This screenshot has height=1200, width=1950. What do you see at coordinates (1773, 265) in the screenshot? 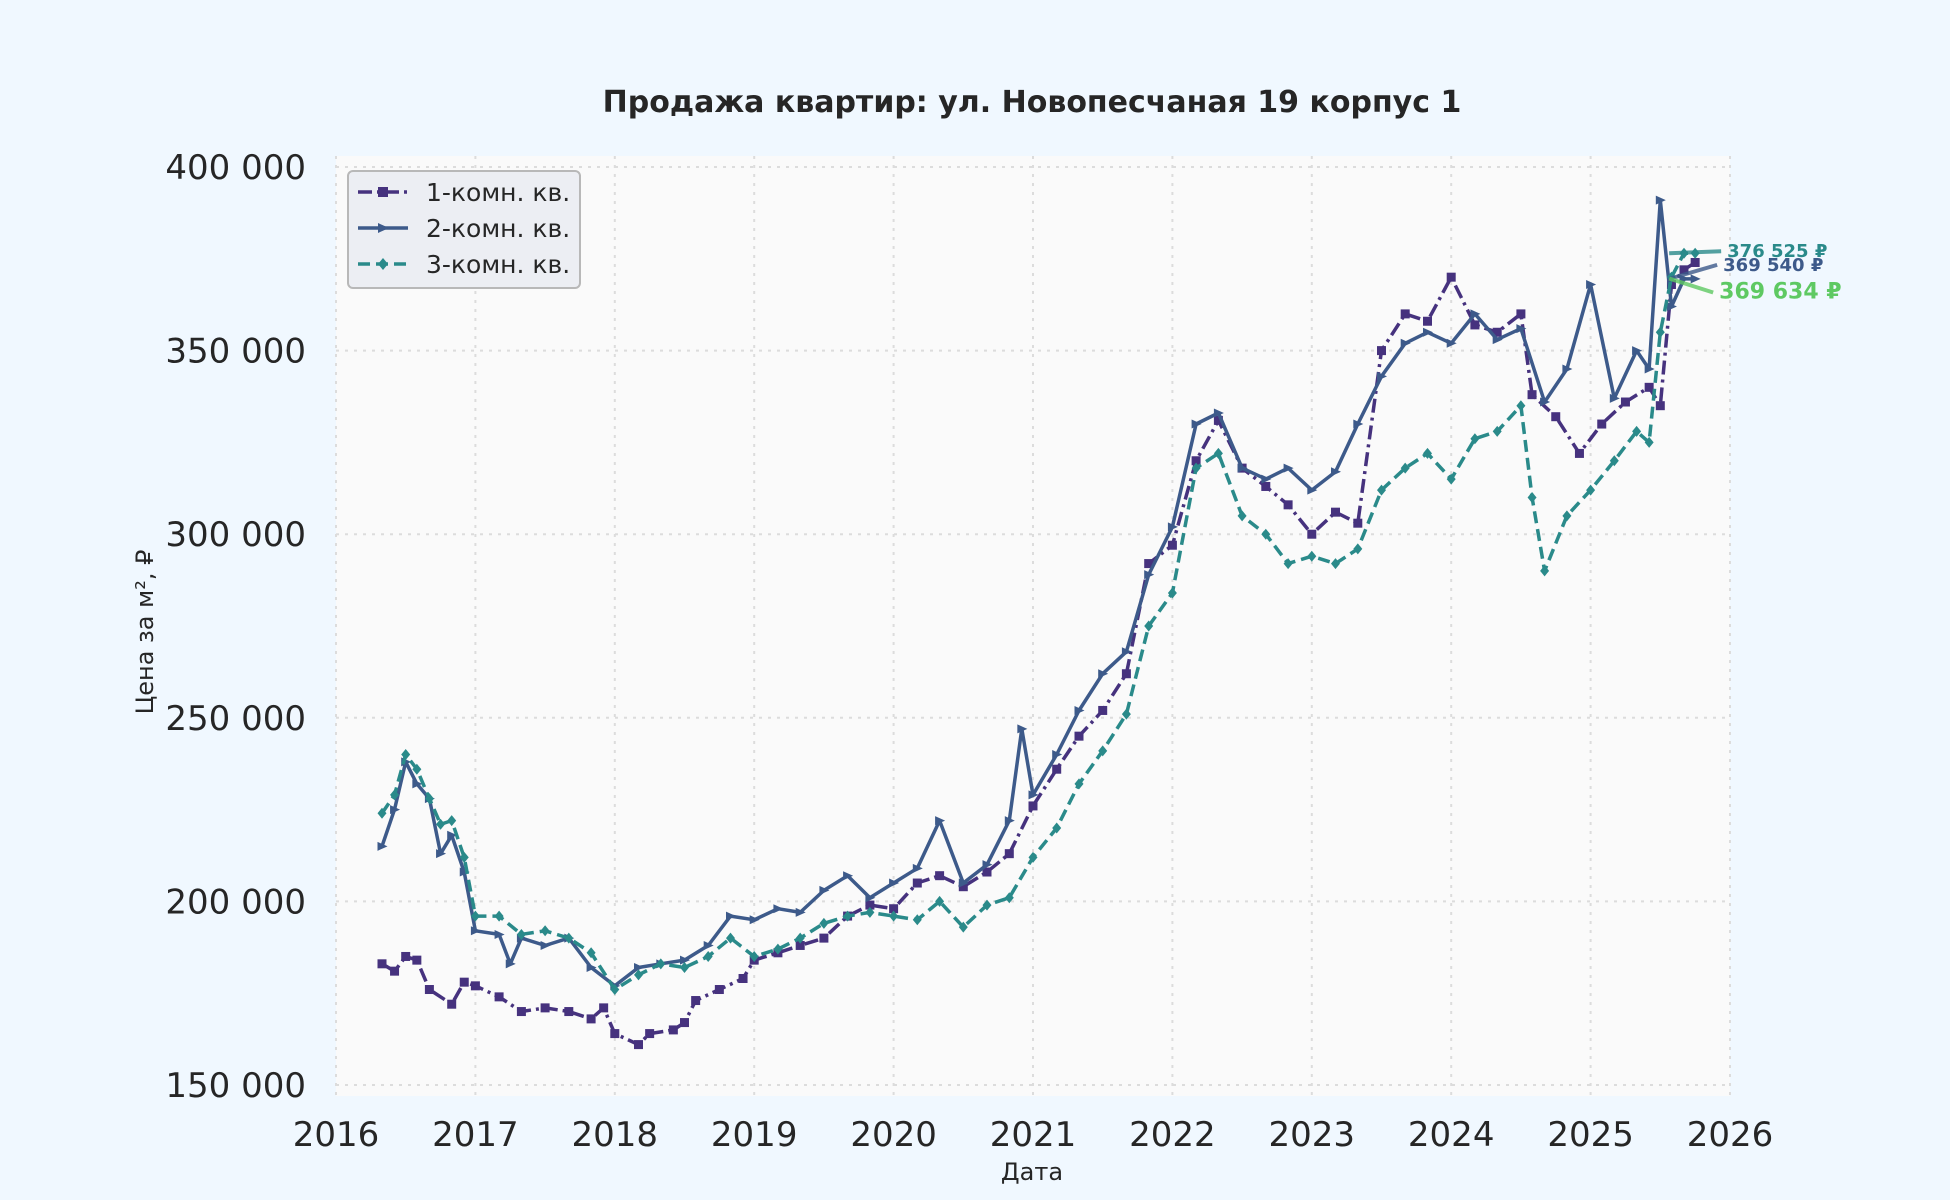
I see `annotation-label: 369 540 ₽` at bounding box center [1773, 265].